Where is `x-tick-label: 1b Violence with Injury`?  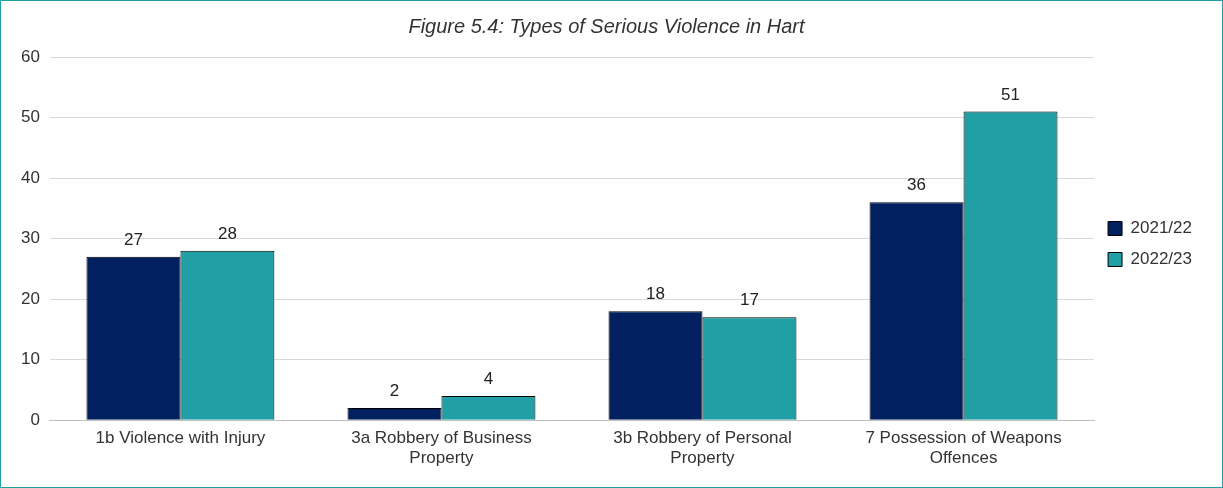 x-tick-label: 1b Violence with Injury is located at coordinates (180, 438).